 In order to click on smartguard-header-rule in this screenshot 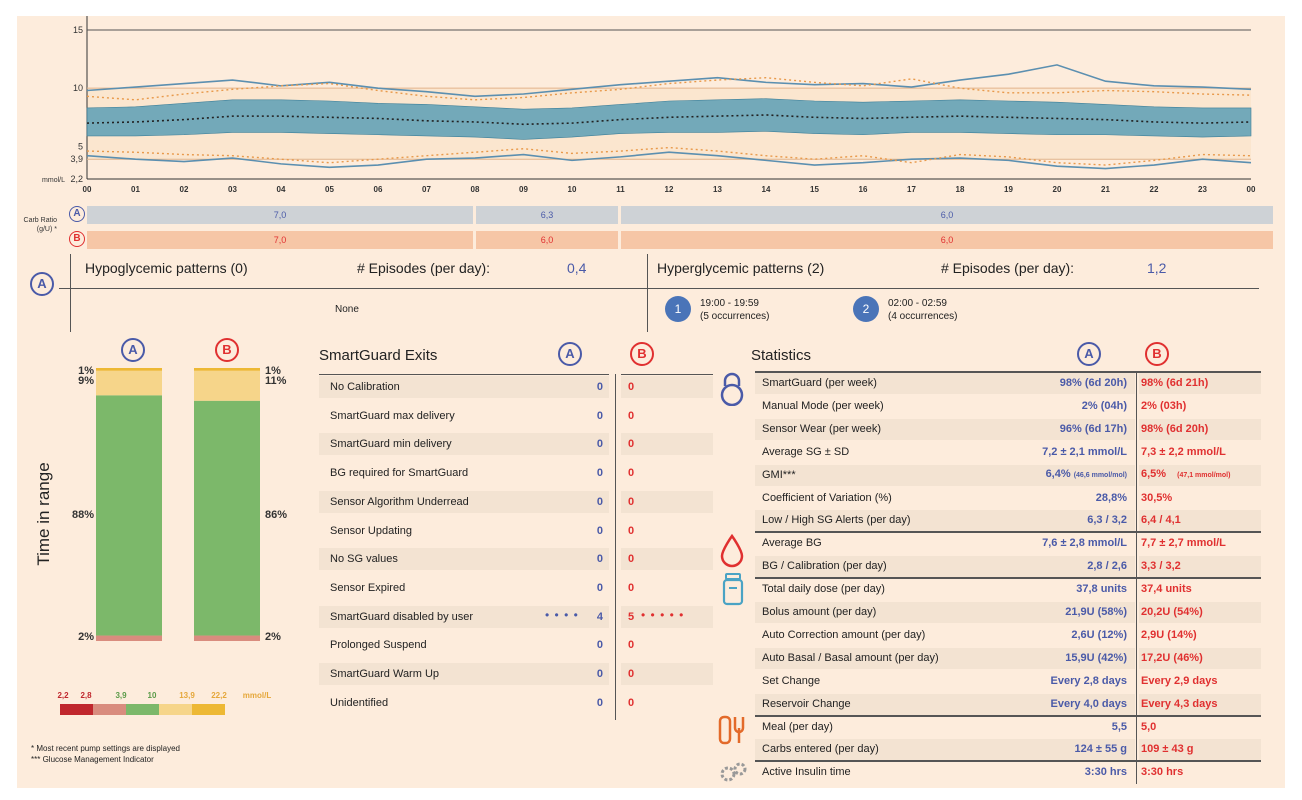, I will do `click(464, 374)`.